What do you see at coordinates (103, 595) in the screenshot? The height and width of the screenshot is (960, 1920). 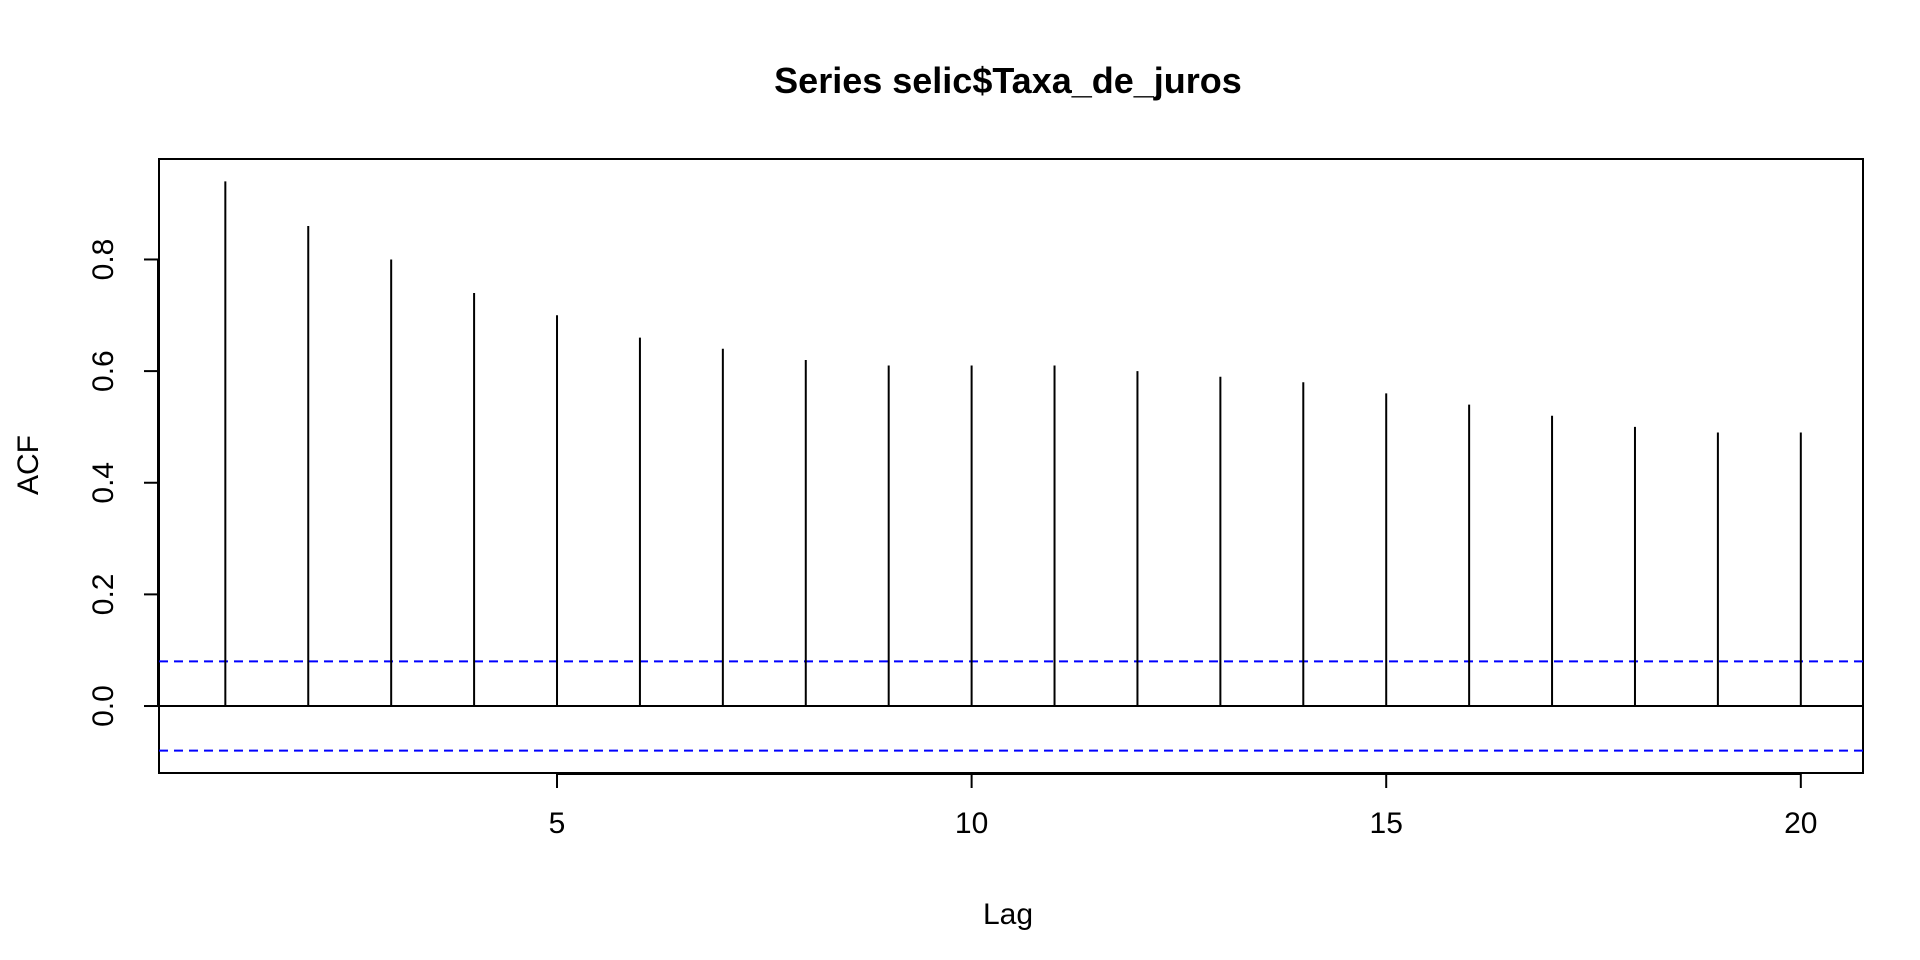 I see `y-tick-label-0-2: 0.2` at bounding box center [103, 595].